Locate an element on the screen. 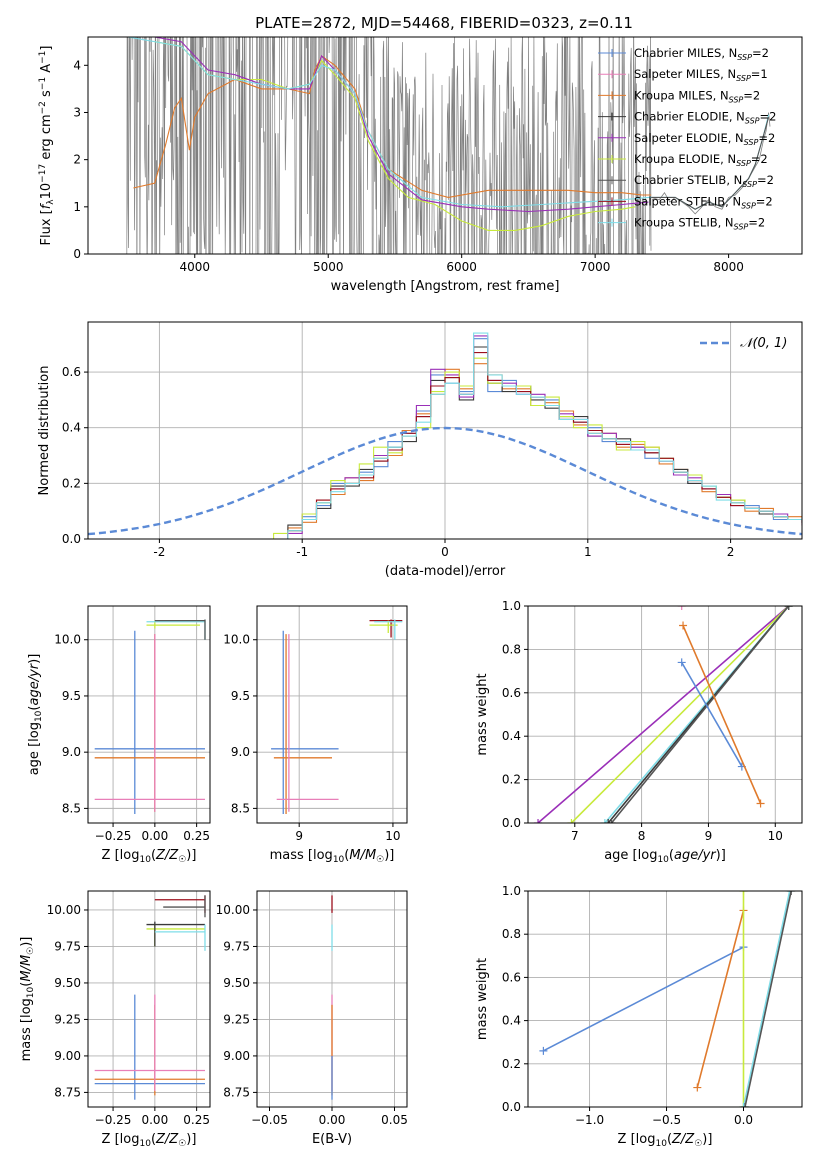 Image resolution: width=819 pixels, height=1170 pixels. z-mass-ylabel: mass [log10(M/M☉)] is located at coordinates (27, 999).